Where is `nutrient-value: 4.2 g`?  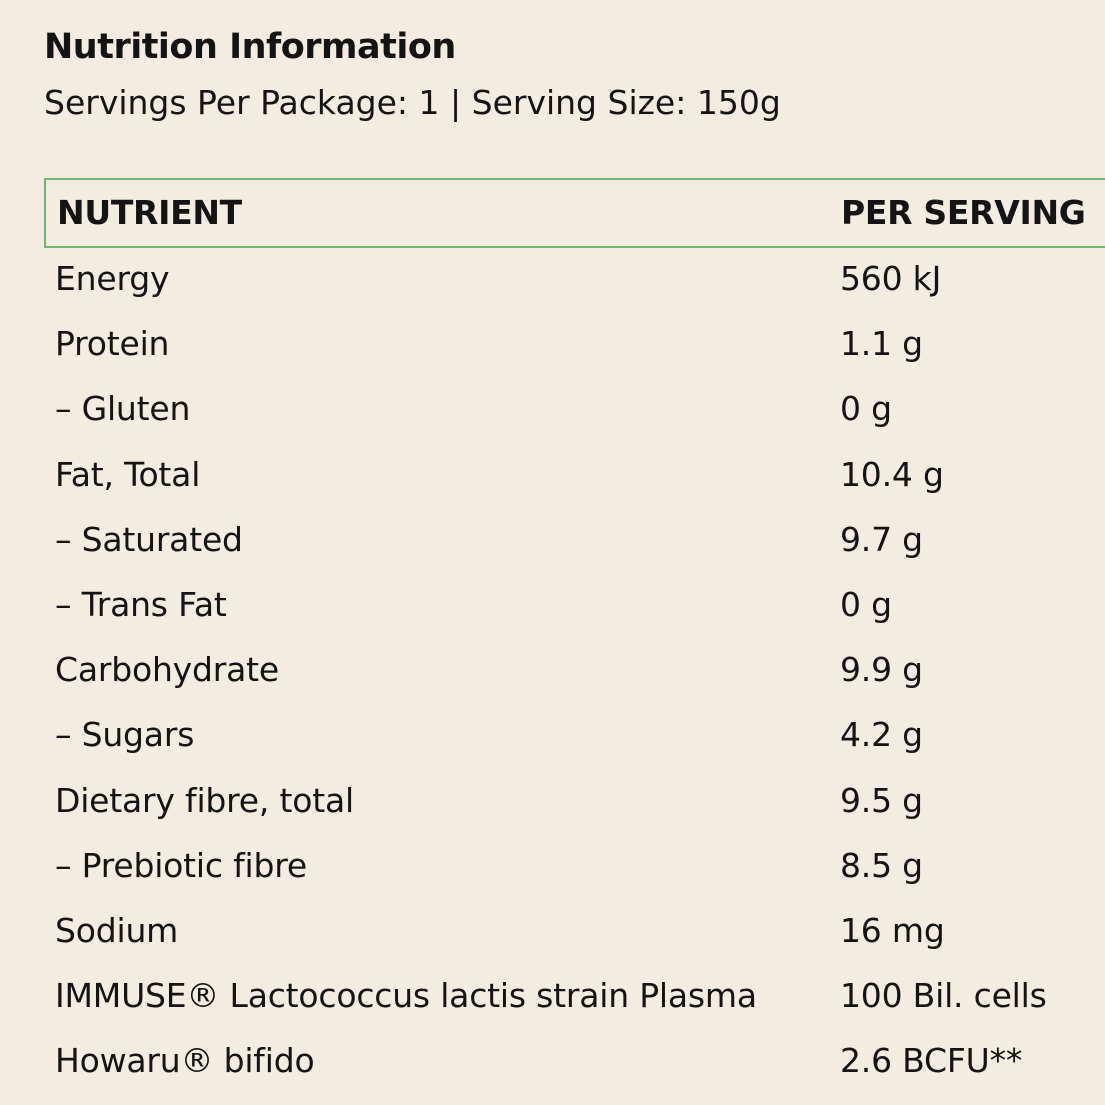
nutrient-value: 4.2 g is located at coordinates (881, 735).